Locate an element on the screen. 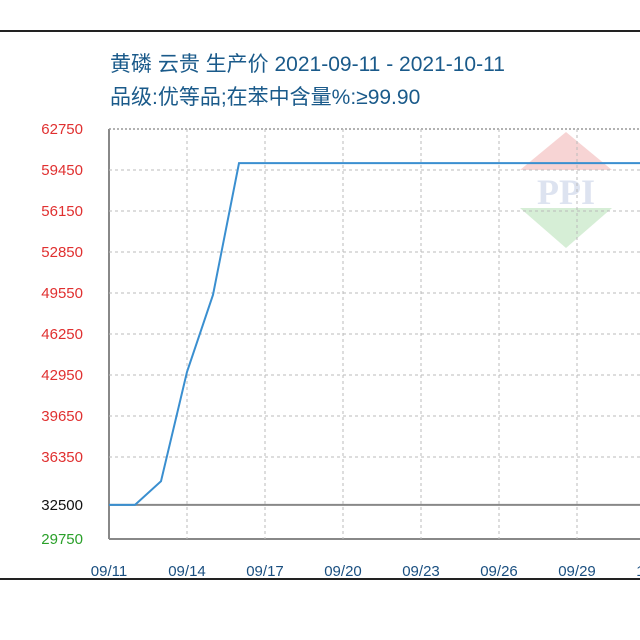 The width and height of the screenshot is (640, 640). y-tick-label: 49550 is located at coordinates (62, 293).